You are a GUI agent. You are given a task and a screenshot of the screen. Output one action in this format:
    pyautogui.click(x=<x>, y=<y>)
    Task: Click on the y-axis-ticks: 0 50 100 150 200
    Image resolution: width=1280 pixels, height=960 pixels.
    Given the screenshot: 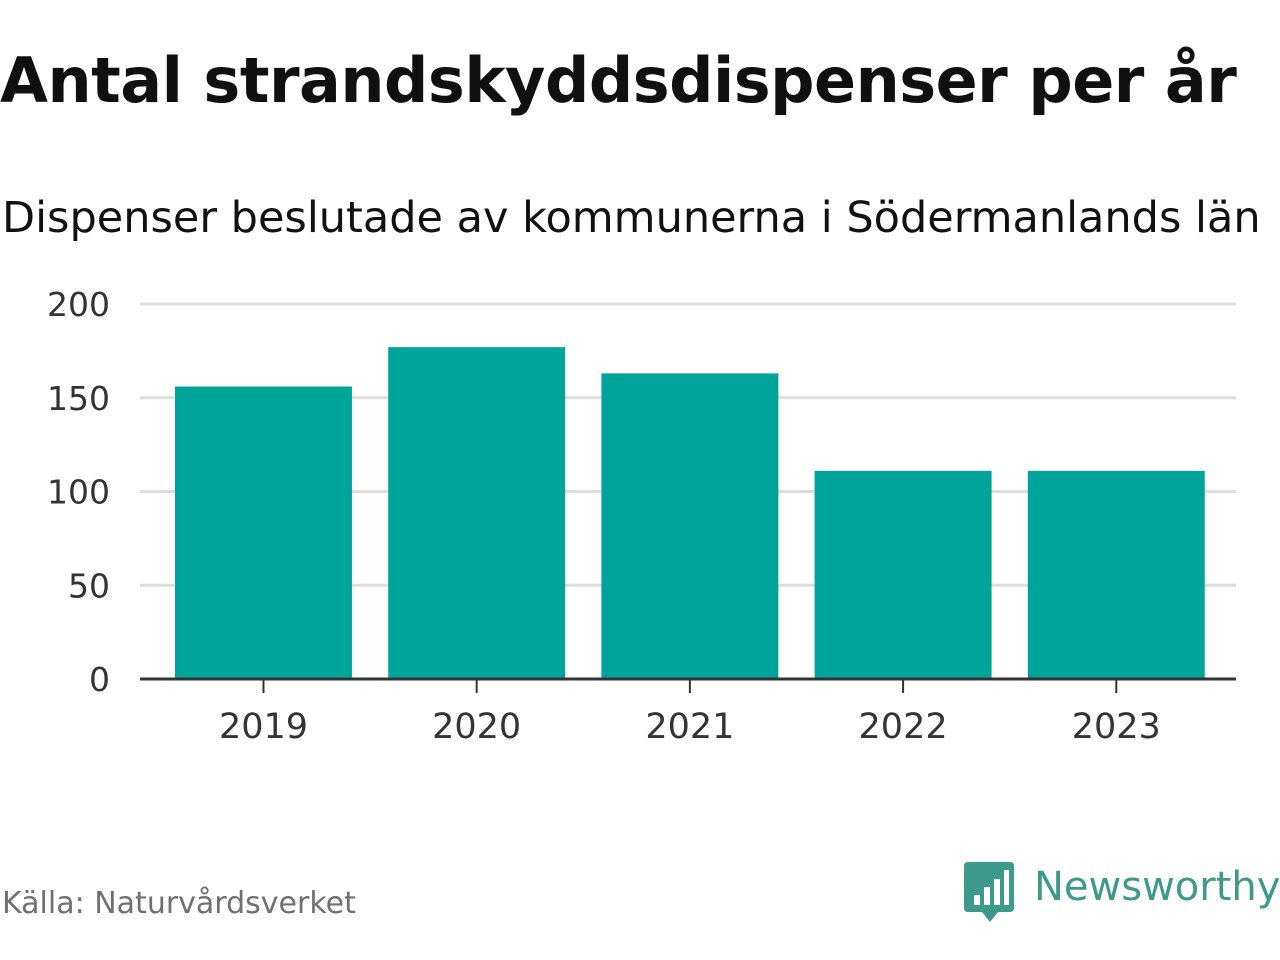 What is the action you would take?
    pyautogui.click(x=78, y=492)
    